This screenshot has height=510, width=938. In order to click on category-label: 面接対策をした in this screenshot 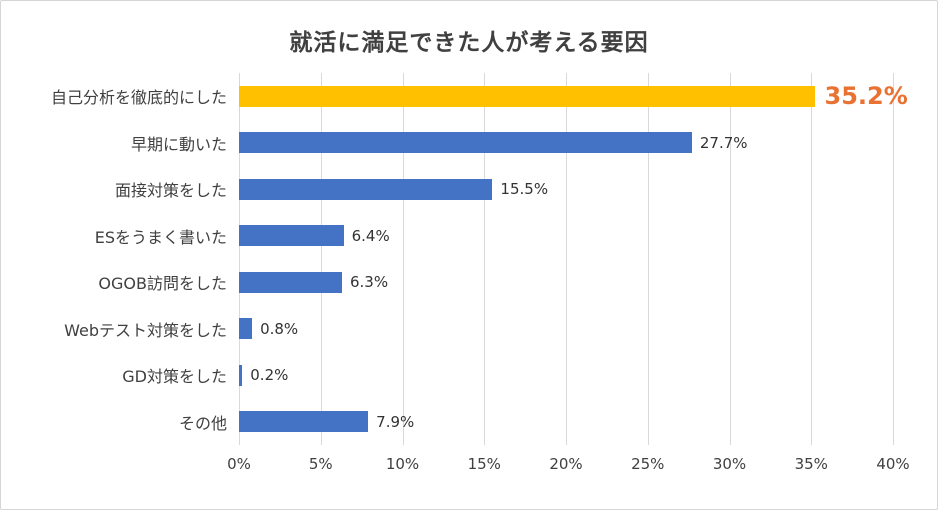, I will do `click(170, 191)`.